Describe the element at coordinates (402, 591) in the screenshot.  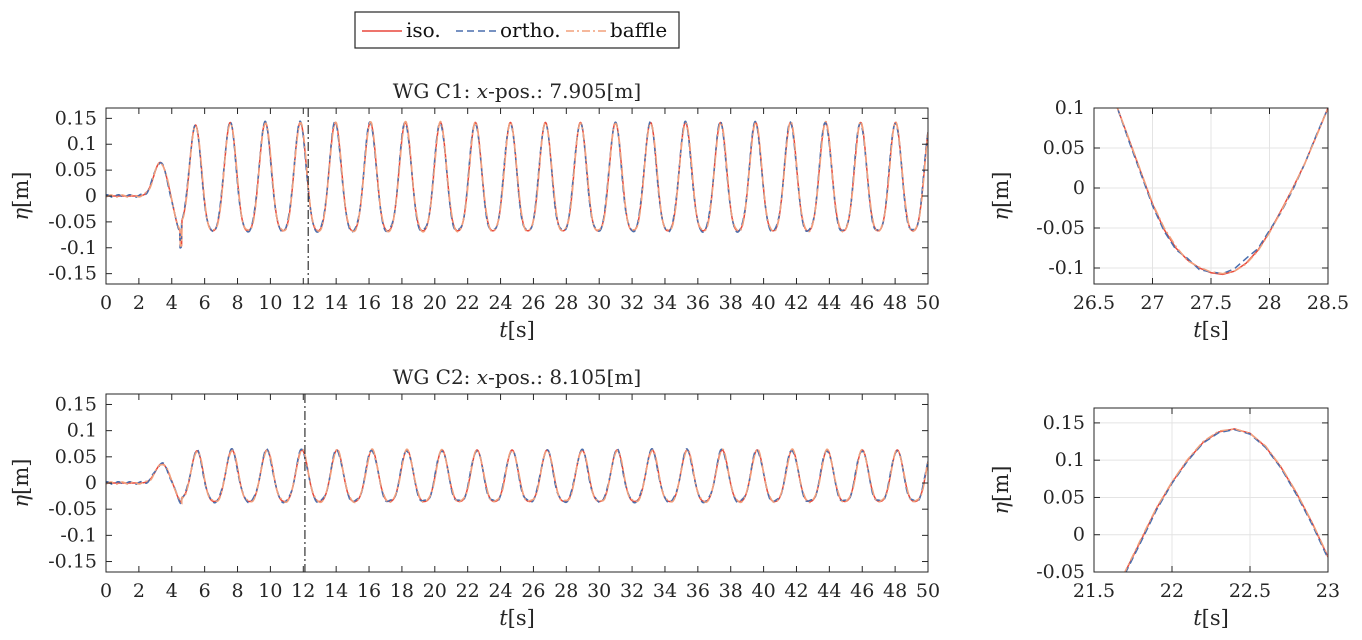
I see `x-tick-label: 18` at that location.